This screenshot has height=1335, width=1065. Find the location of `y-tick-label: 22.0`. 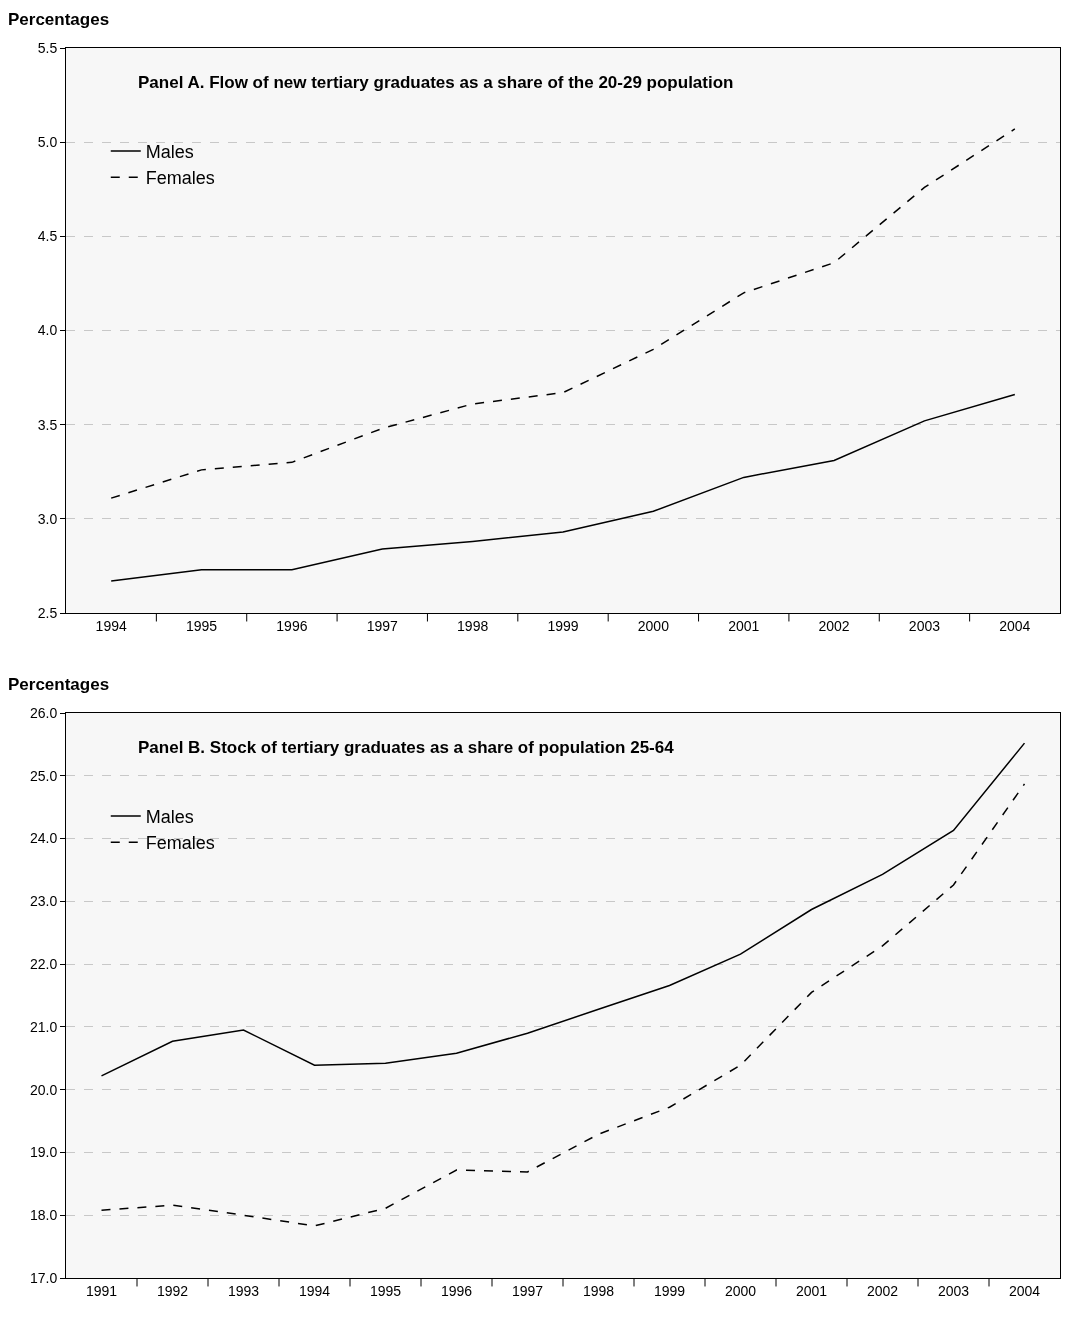

y-tick-label: 22.0 is located at coordinates (43, 964).